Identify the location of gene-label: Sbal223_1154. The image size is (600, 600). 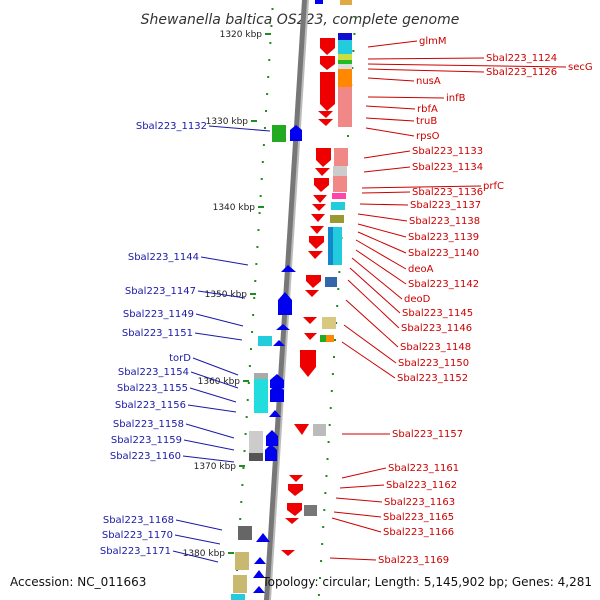
(153, 372).